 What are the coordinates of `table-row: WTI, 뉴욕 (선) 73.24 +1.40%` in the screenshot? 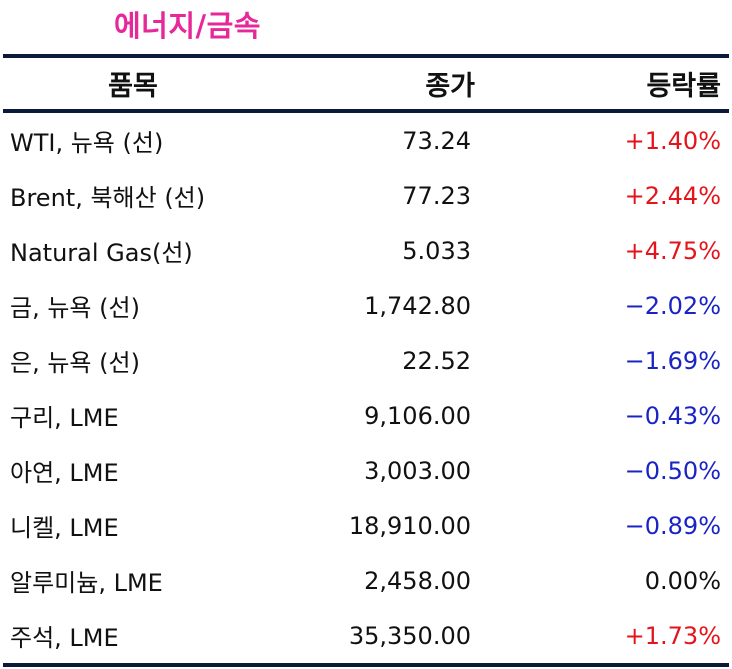 It's located at (366, 140).